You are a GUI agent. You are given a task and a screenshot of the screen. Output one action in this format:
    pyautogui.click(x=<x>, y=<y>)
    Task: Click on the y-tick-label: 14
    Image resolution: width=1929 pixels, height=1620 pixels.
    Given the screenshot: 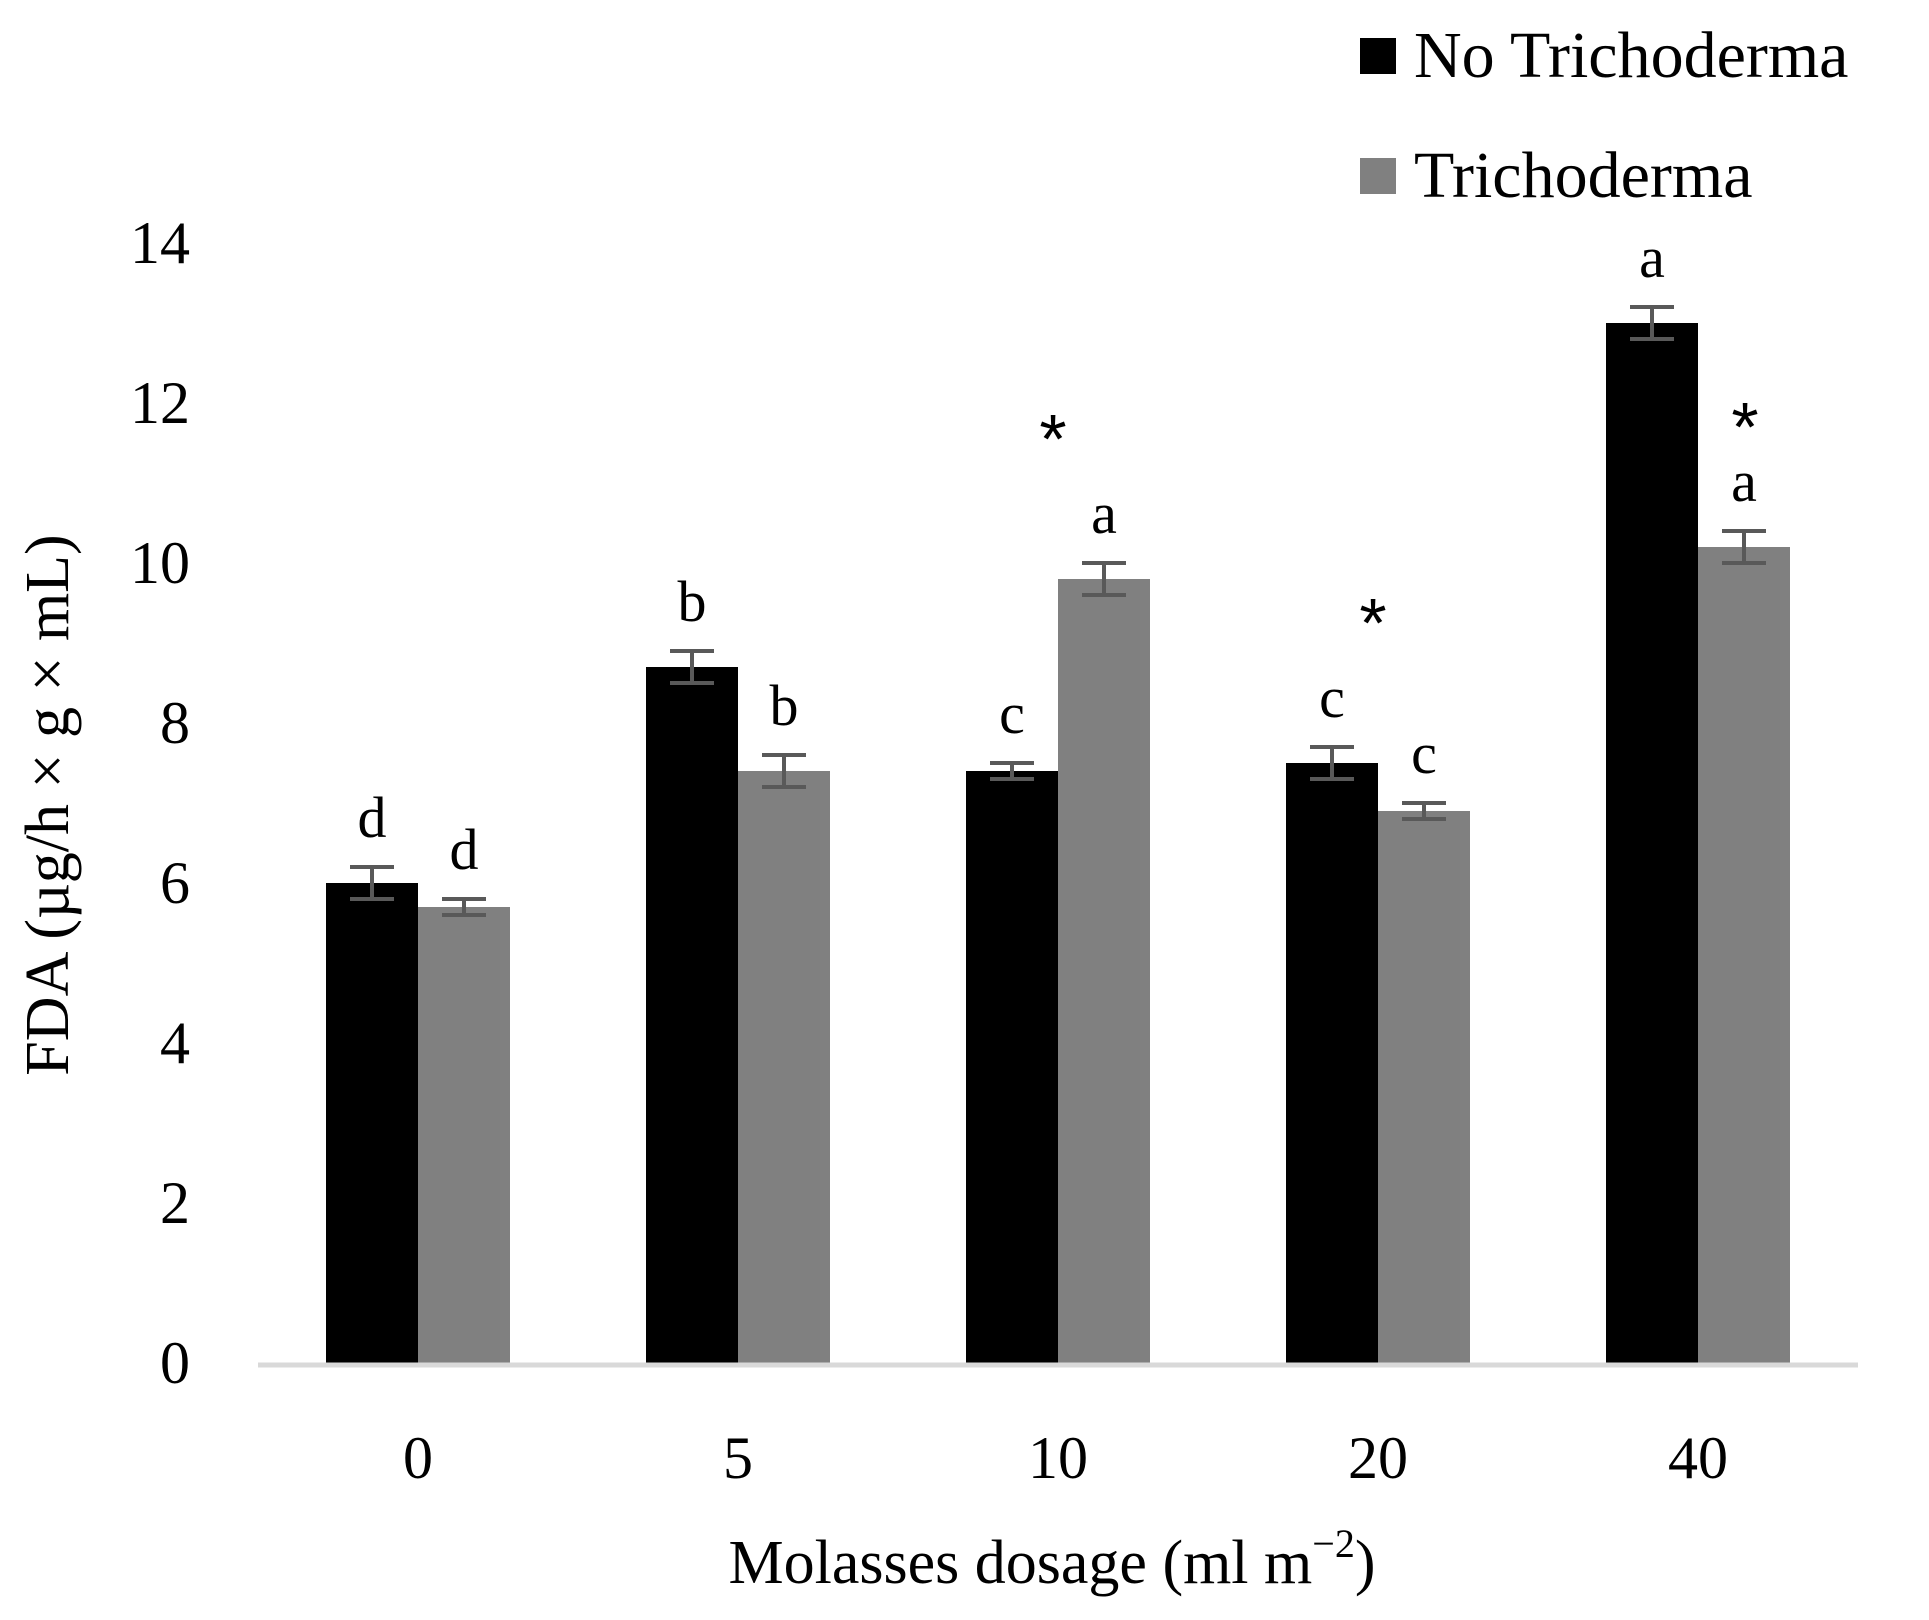 What is the action you would take?
    pyautogui.click(x=160, y=243)
    